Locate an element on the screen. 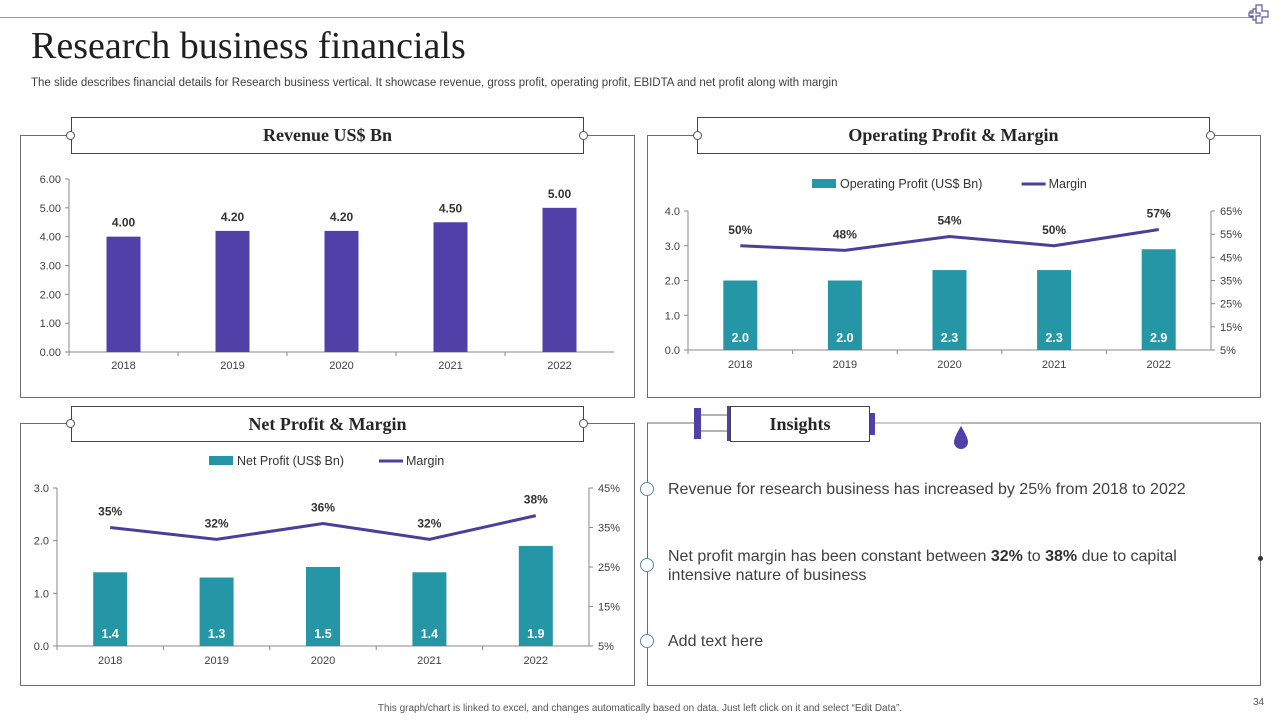 The width and height of the screenshot is (1280, 720). revenue-data-label: 5.00 is located at coordinates (560, 194).